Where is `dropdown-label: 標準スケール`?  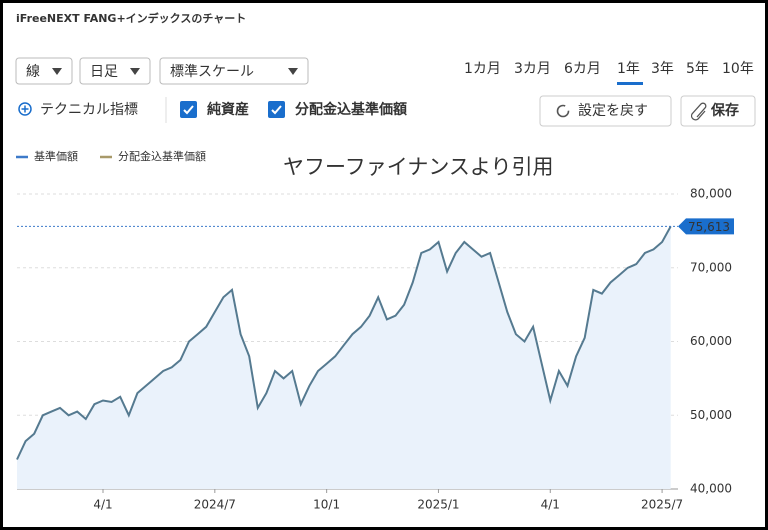 dropdown-label: 標準スケール is located at coordinates (212, 72).